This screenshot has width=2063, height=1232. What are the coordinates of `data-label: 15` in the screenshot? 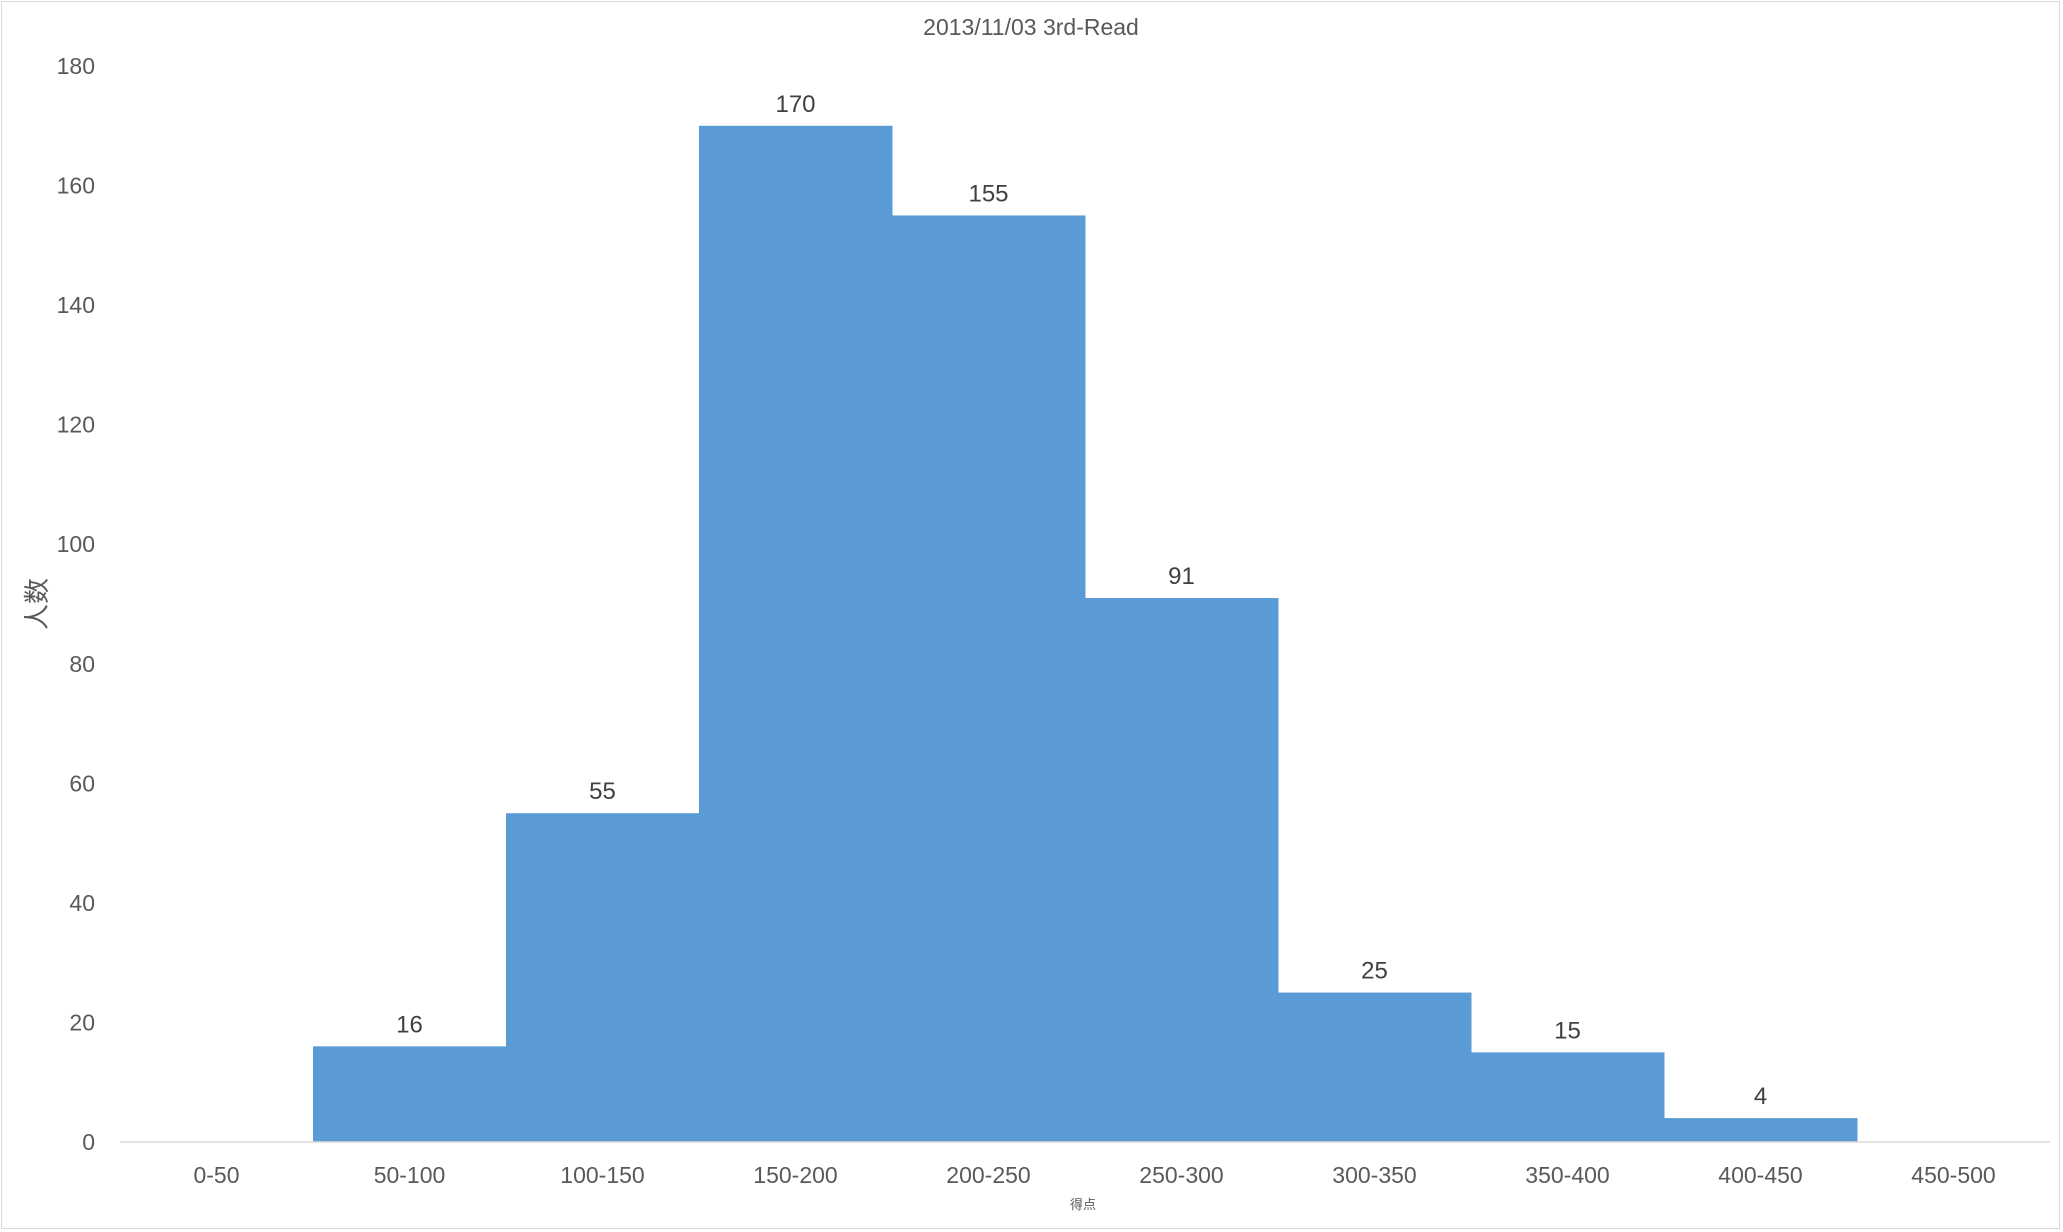 It's located at (1567, 1030).